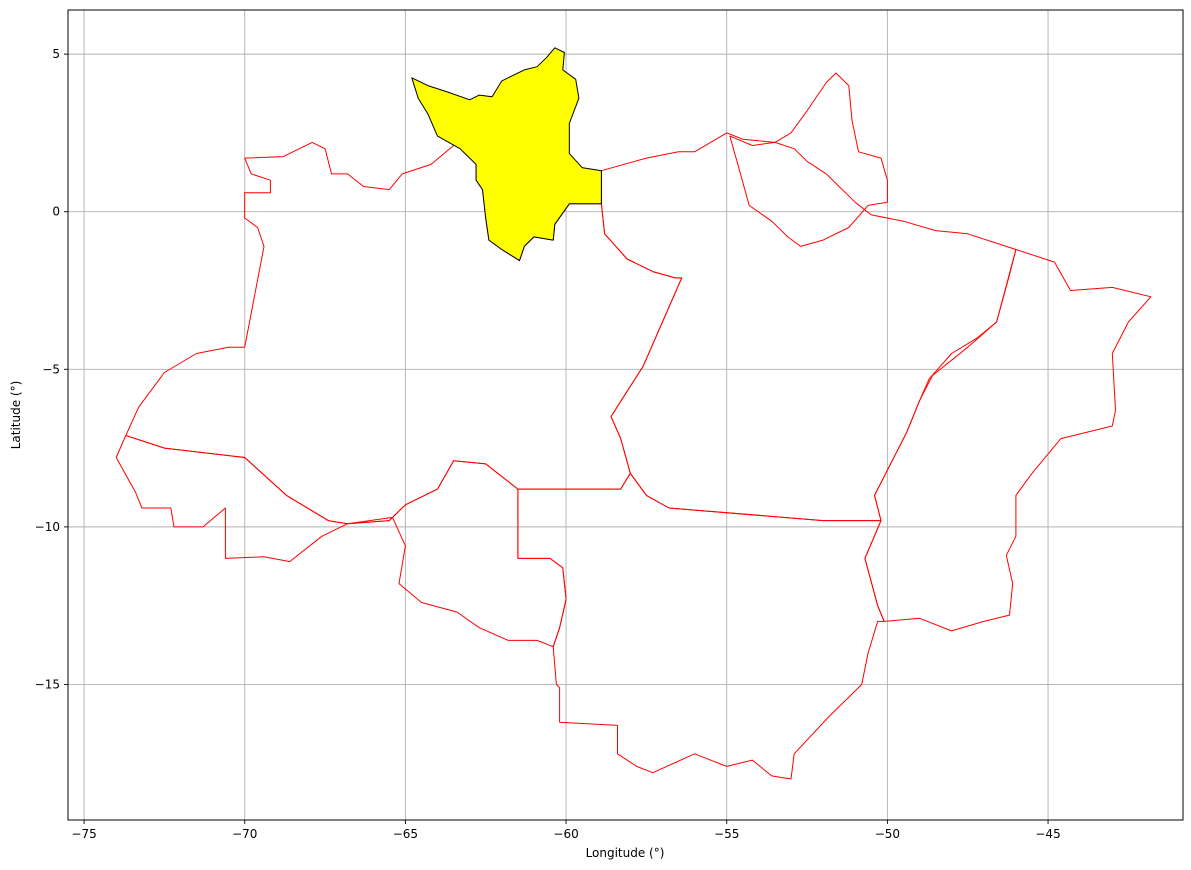 This screenshot has width=1191, height=870. What do you see at coordinates (16, 415) in the screenshot?
I see `y-axis-label: Latitude (°)` at bounding box center [16, 415].